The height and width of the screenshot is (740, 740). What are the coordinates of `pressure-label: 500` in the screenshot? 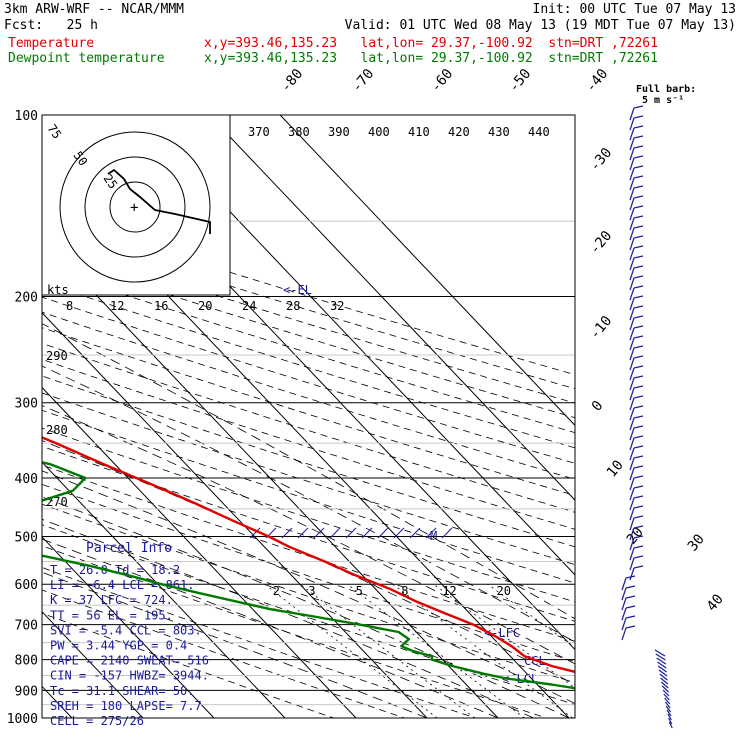 It's located at (26, 537).